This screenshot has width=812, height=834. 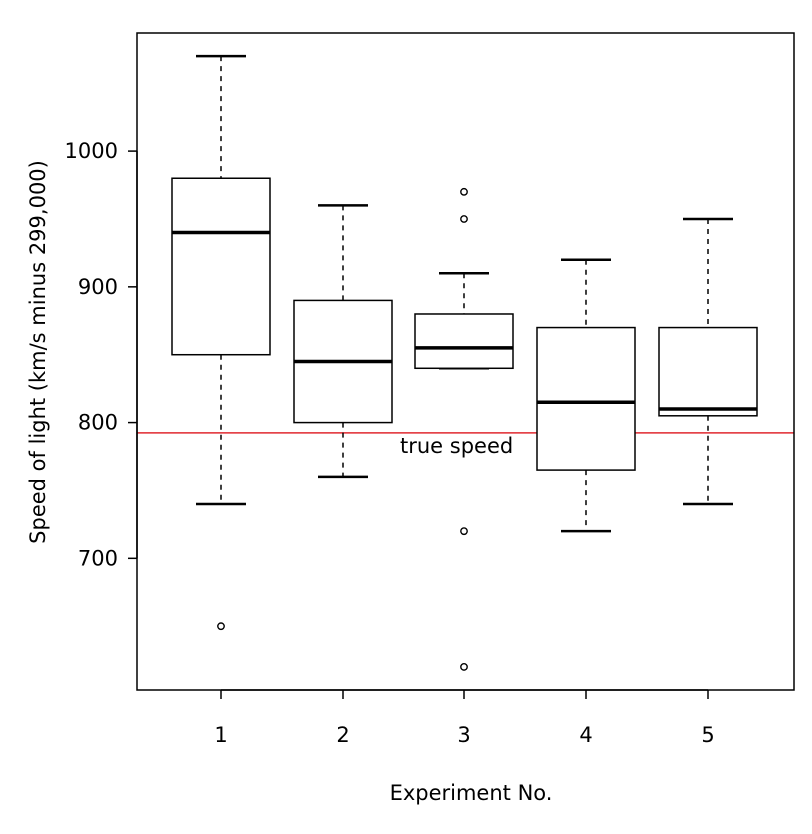 I want to click on y-tick-label: 1000, so click(x=91, y=151).